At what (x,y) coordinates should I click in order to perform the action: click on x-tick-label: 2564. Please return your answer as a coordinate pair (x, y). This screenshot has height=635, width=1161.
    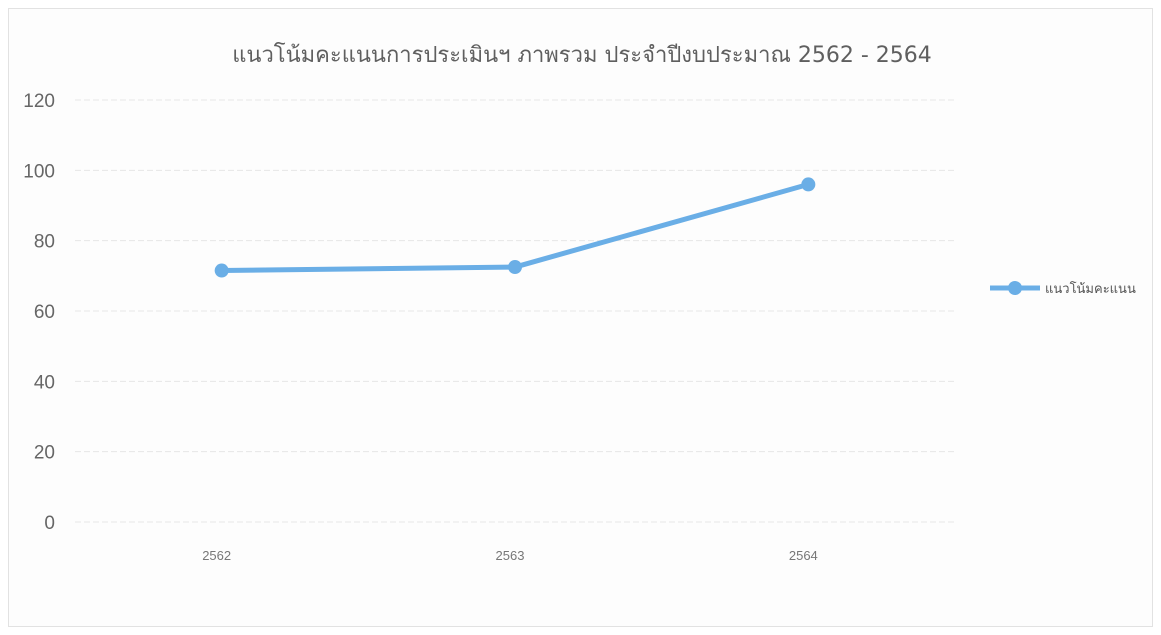
    Looking at the image, I should click on (803, 555).